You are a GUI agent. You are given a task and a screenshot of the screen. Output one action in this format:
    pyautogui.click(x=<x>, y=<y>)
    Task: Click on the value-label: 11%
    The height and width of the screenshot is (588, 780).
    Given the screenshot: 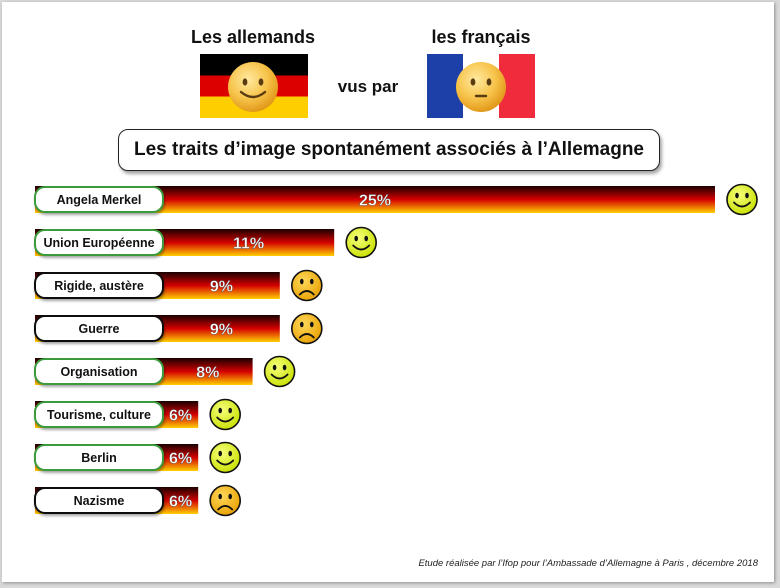 What is the action you would take?
    pyautogui.click(x=248, y=244)
    